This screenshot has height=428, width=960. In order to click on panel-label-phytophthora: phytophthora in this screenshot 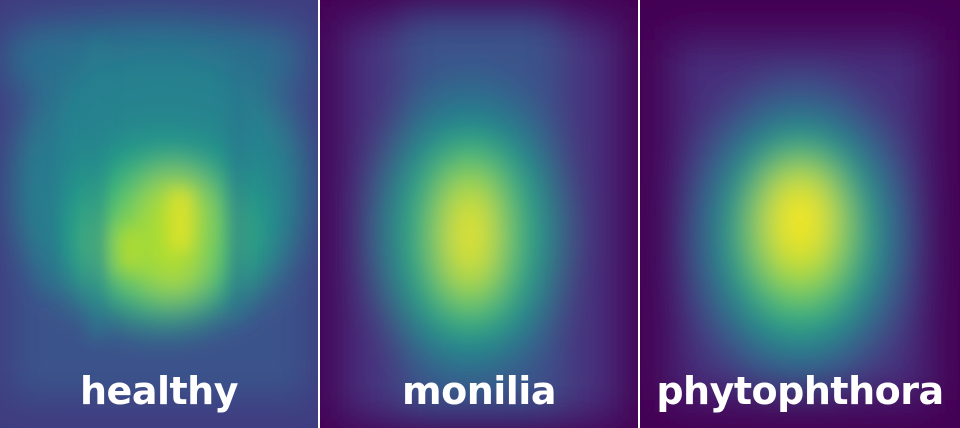, I will do `click(800, 391)`.